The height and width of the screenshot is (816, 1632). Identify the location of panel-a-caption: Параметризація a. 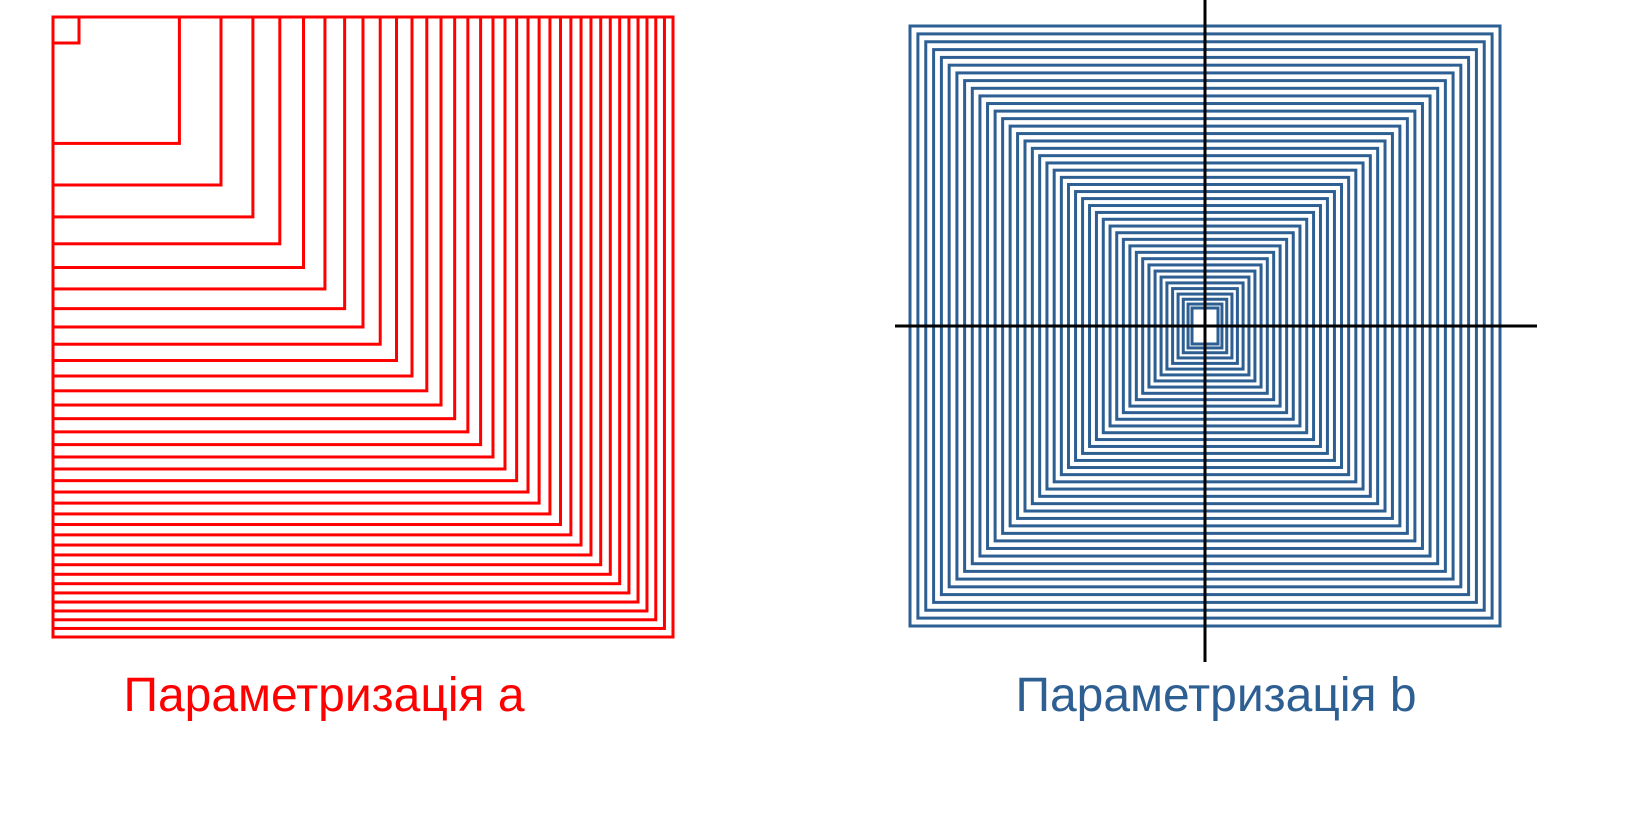
(324, 695).